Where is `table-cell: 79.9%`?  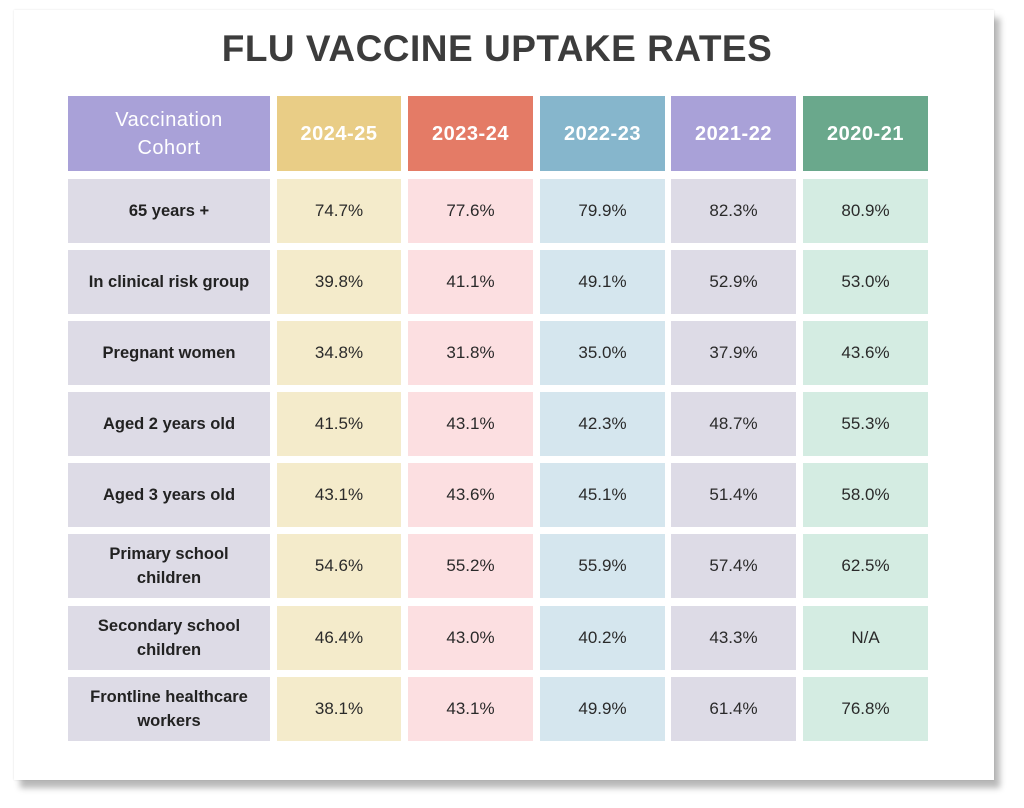 table-cell: 79.9% is located at coordinates (602, 211).